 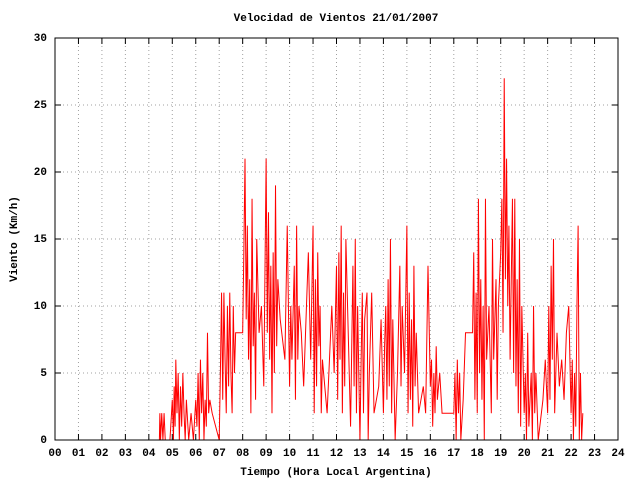 I want to click on x-tick-label: 15, so click(x=407, y=454).